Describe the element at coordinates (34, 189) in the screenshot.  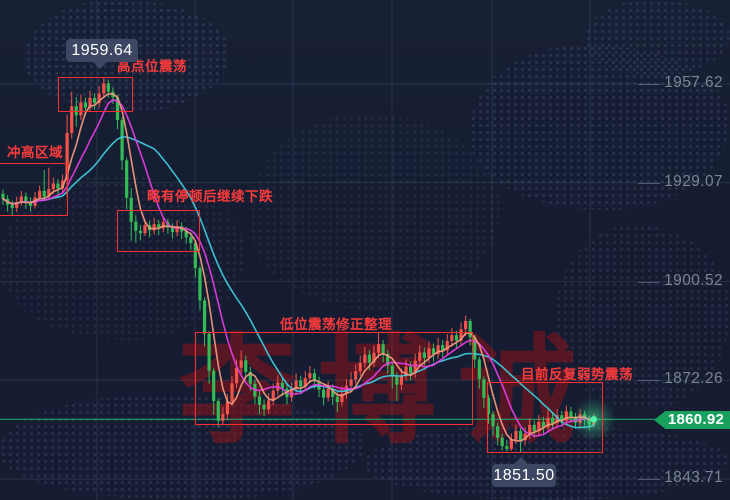
I see `zone-box-surge` at that location.